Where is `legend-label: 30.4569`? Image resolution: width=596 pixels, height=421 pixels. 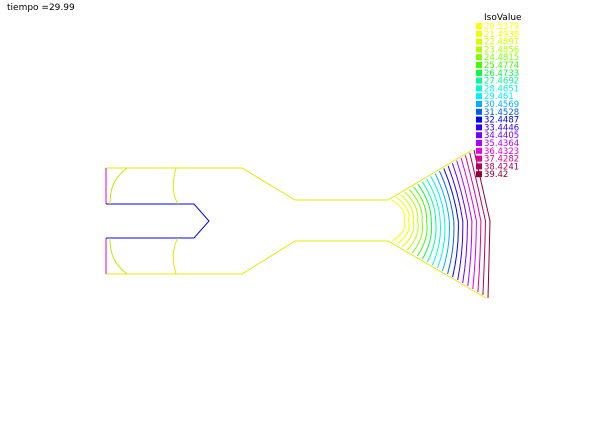
legend-label: 30.4569 is located at coordinates (501, 105).